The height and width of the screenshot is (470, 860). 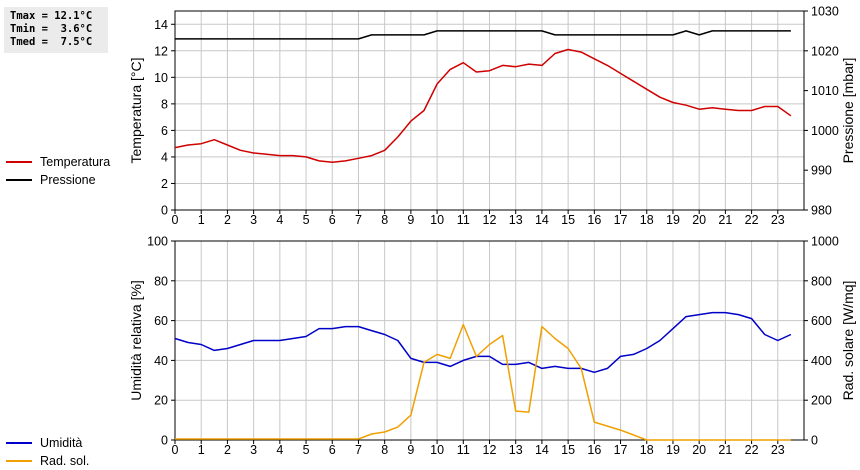 I want to click on y-right-axis-title: Pressione [mbar], so click(x=848, y=111).